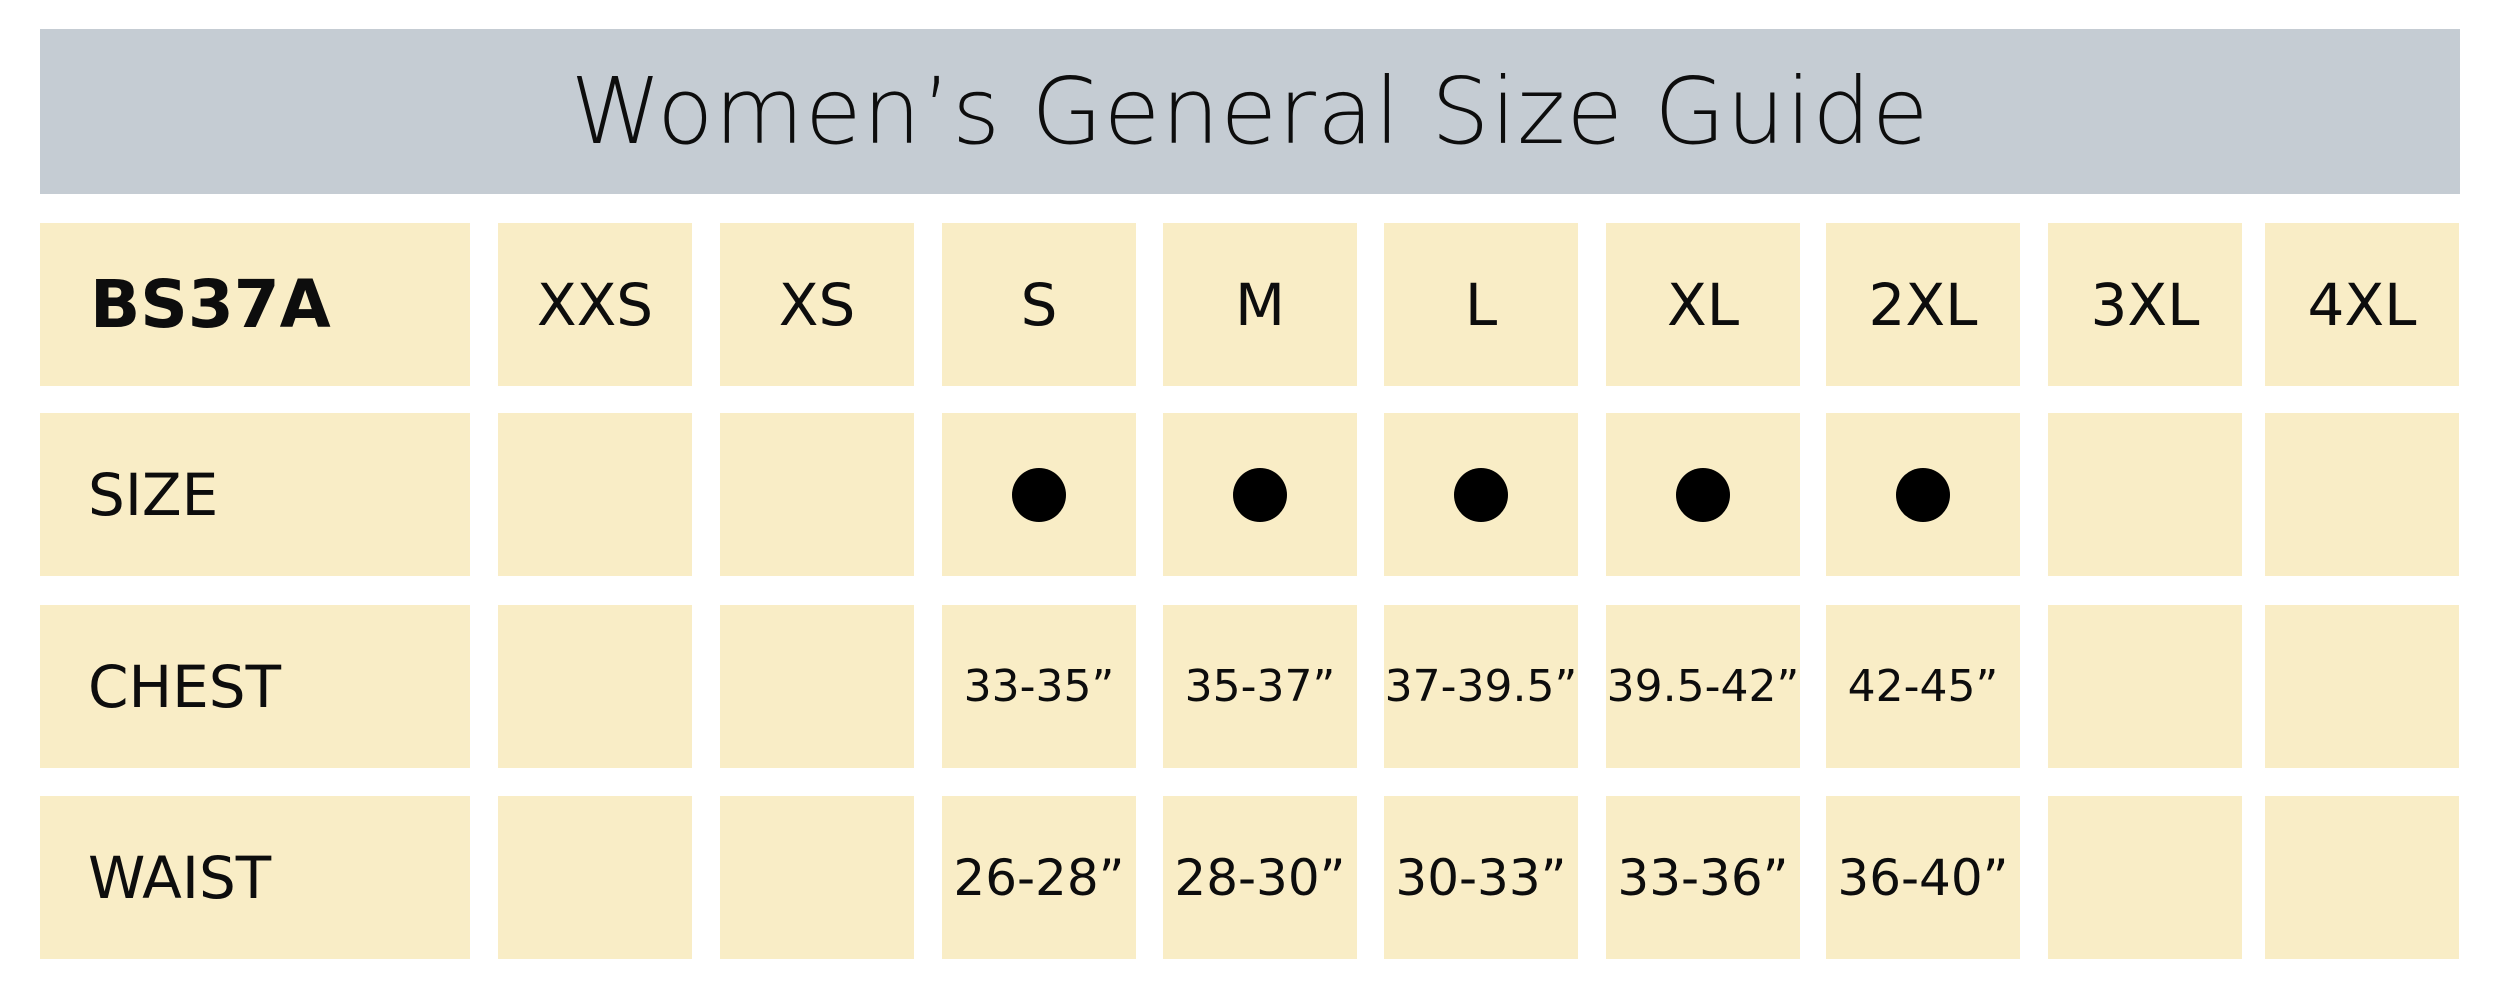 The width and height of the screenshot is (2502, 996). Describe the element at coordinates (1481, 304) in the screenshot. I see `size-header-l: L` at that location.